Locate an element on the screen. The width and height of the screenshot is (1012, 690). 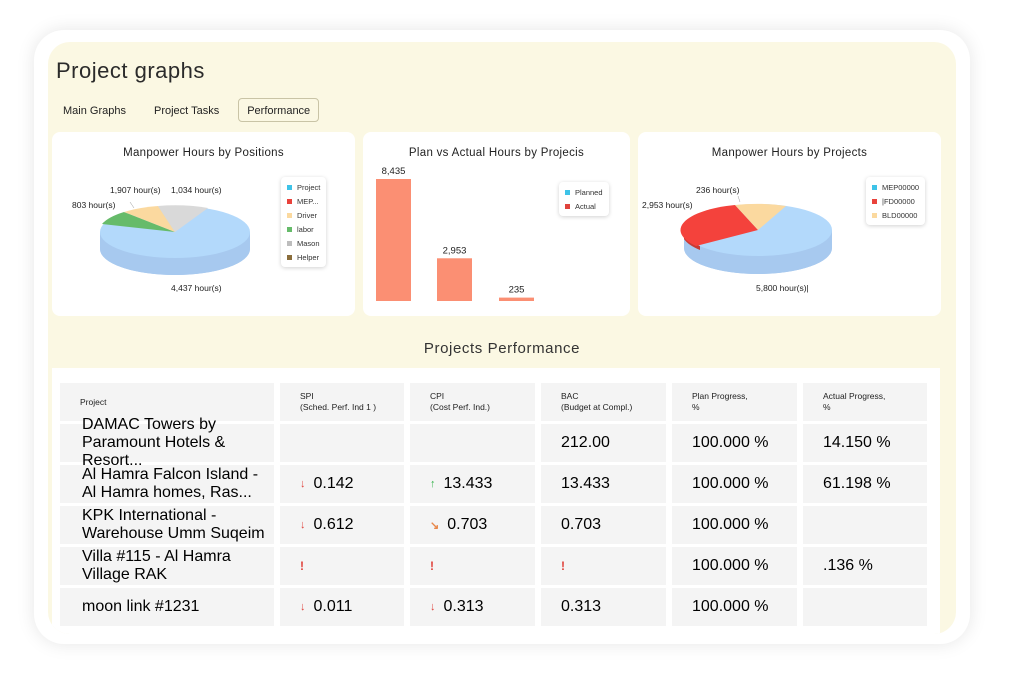
cell-cpi: ! is located at coordinates (472, 566).